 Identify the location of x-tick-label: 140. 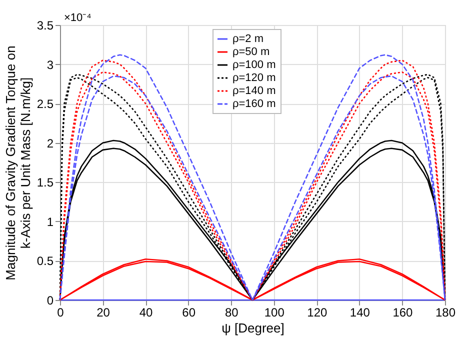
(360, 313).